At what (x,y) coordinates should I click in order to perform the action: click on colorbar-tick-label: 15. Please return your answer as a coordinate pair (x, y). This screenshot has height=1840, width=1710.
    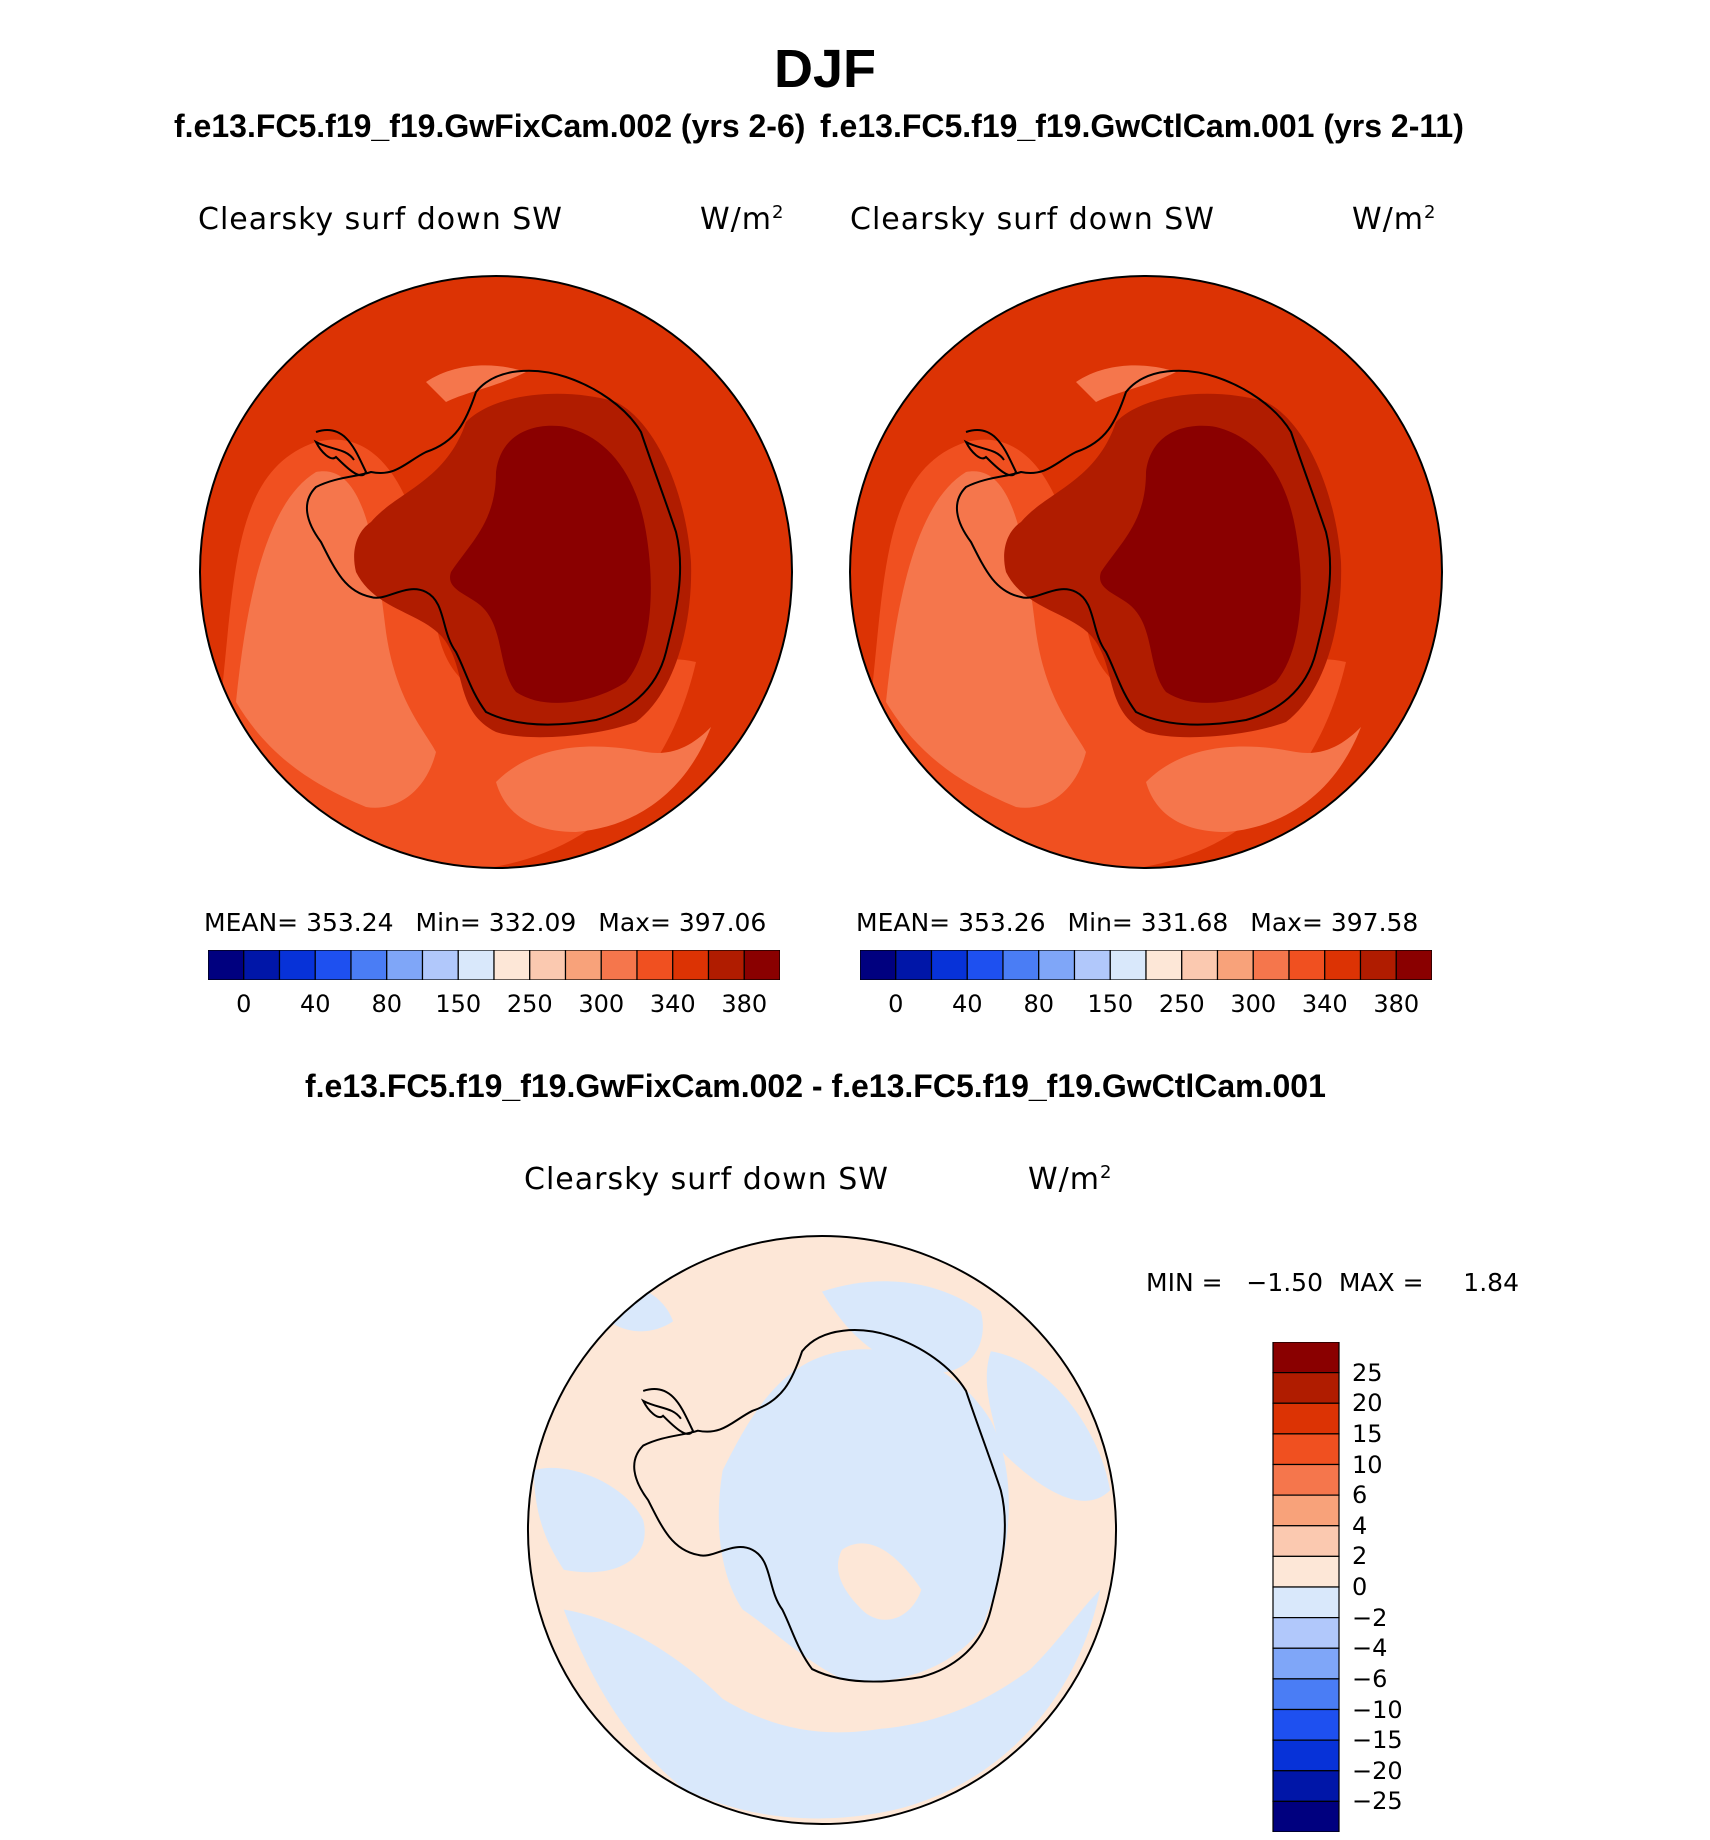
    Looking at the image, I should click on (1367, 1433).